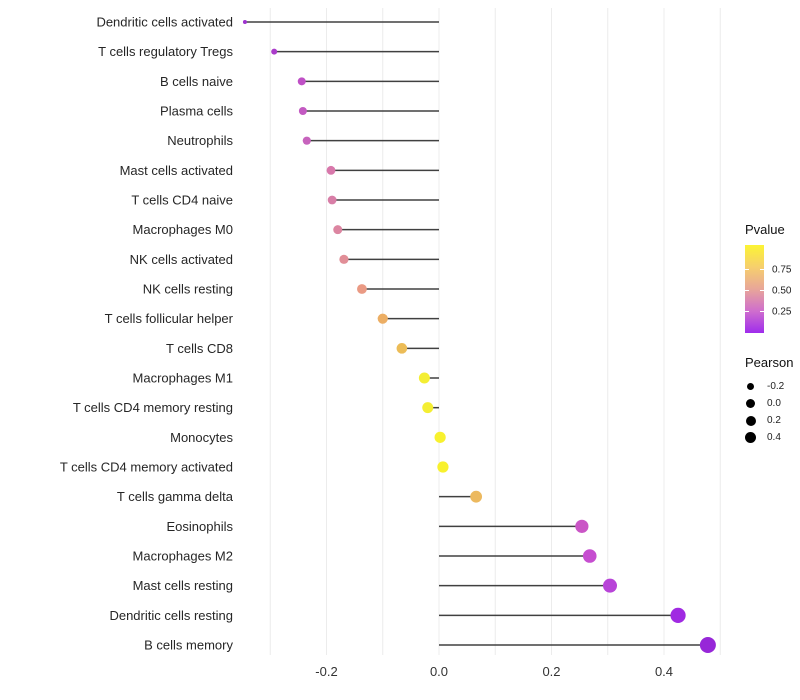 The width and height of the screenshot is (800, 700). I want to click on y-axis-label: T cells CD8, so click(199, 348).